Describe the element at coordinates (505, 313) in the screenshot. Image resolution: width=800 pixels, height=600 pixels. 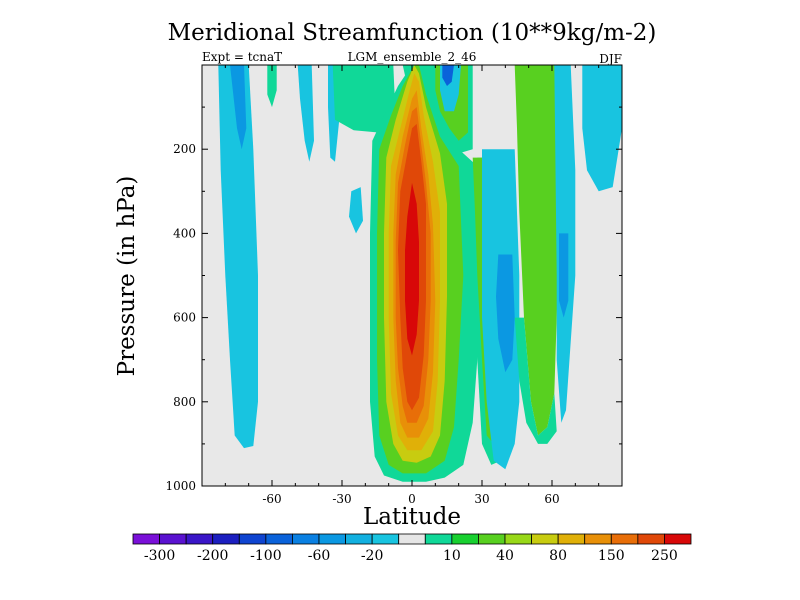
I see `contour-nh-neg-cell-40-core` at that location.